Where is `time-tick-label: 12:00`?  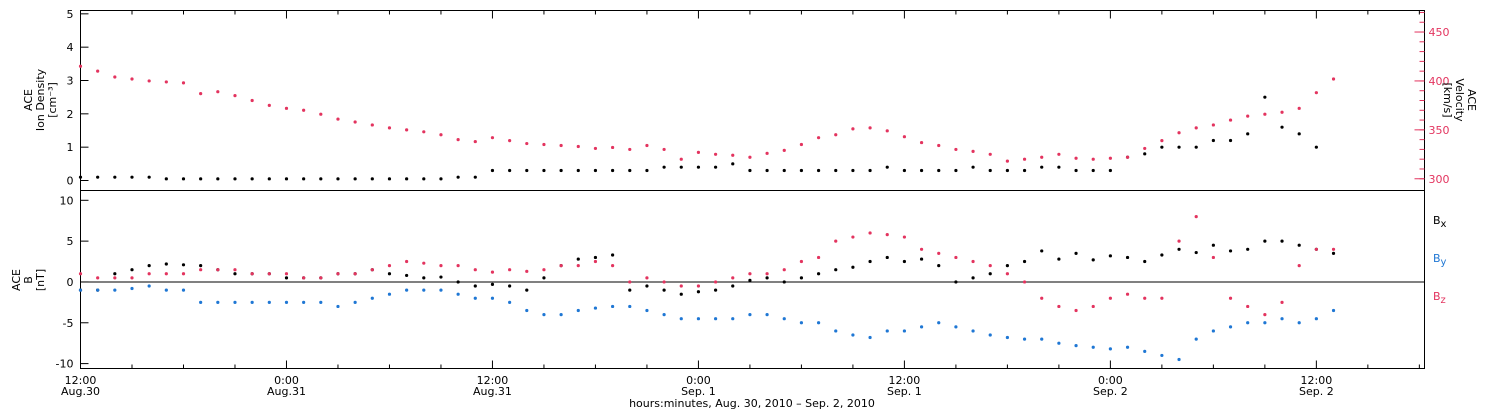 time-tick-label: 12:00 is located at coordinates (1317, 380).